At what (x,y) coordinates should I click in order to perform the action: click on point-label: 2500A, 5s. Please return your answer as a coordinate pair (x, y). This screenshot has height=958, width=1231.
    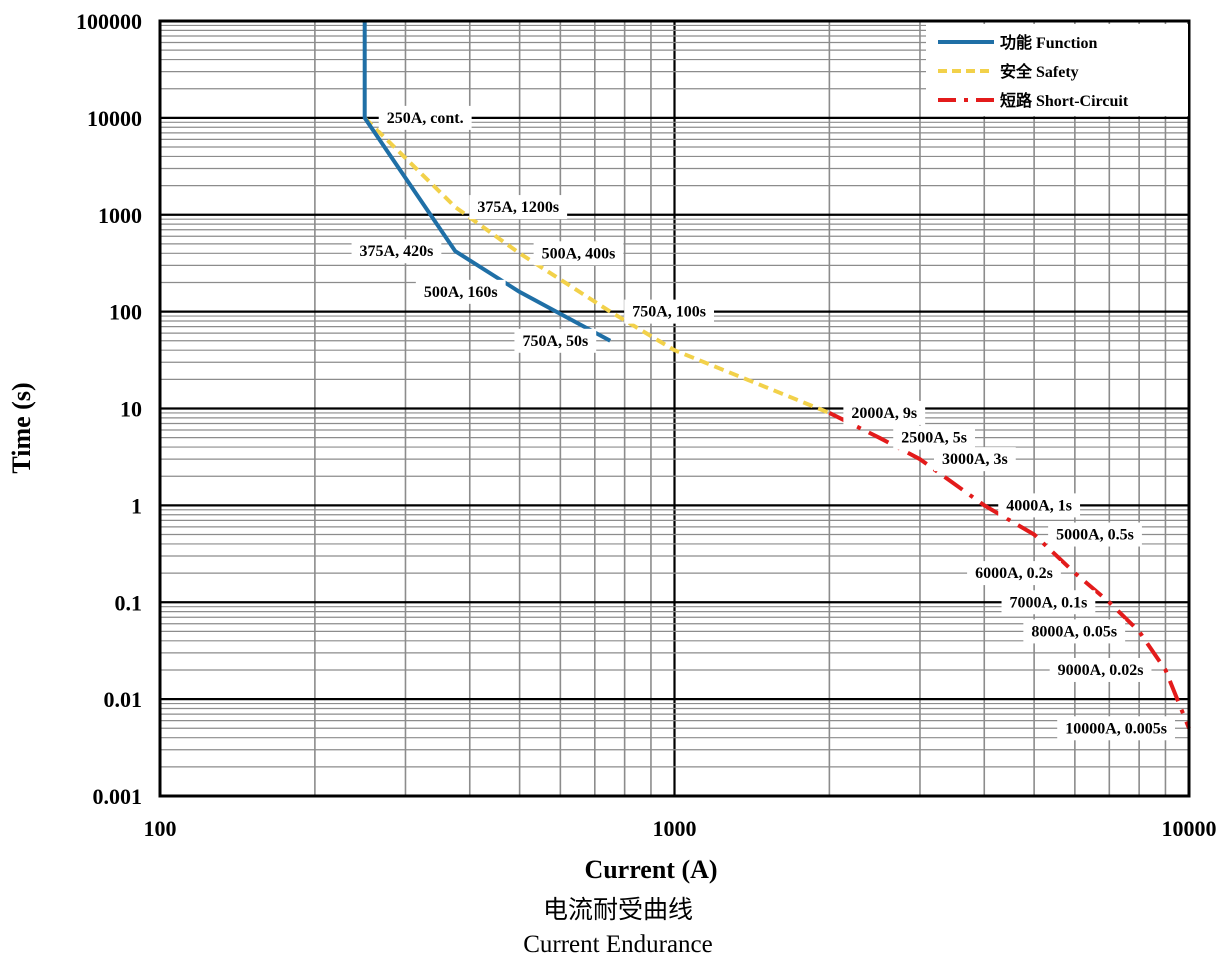
    Looking at the image, I should click on (934, 437).